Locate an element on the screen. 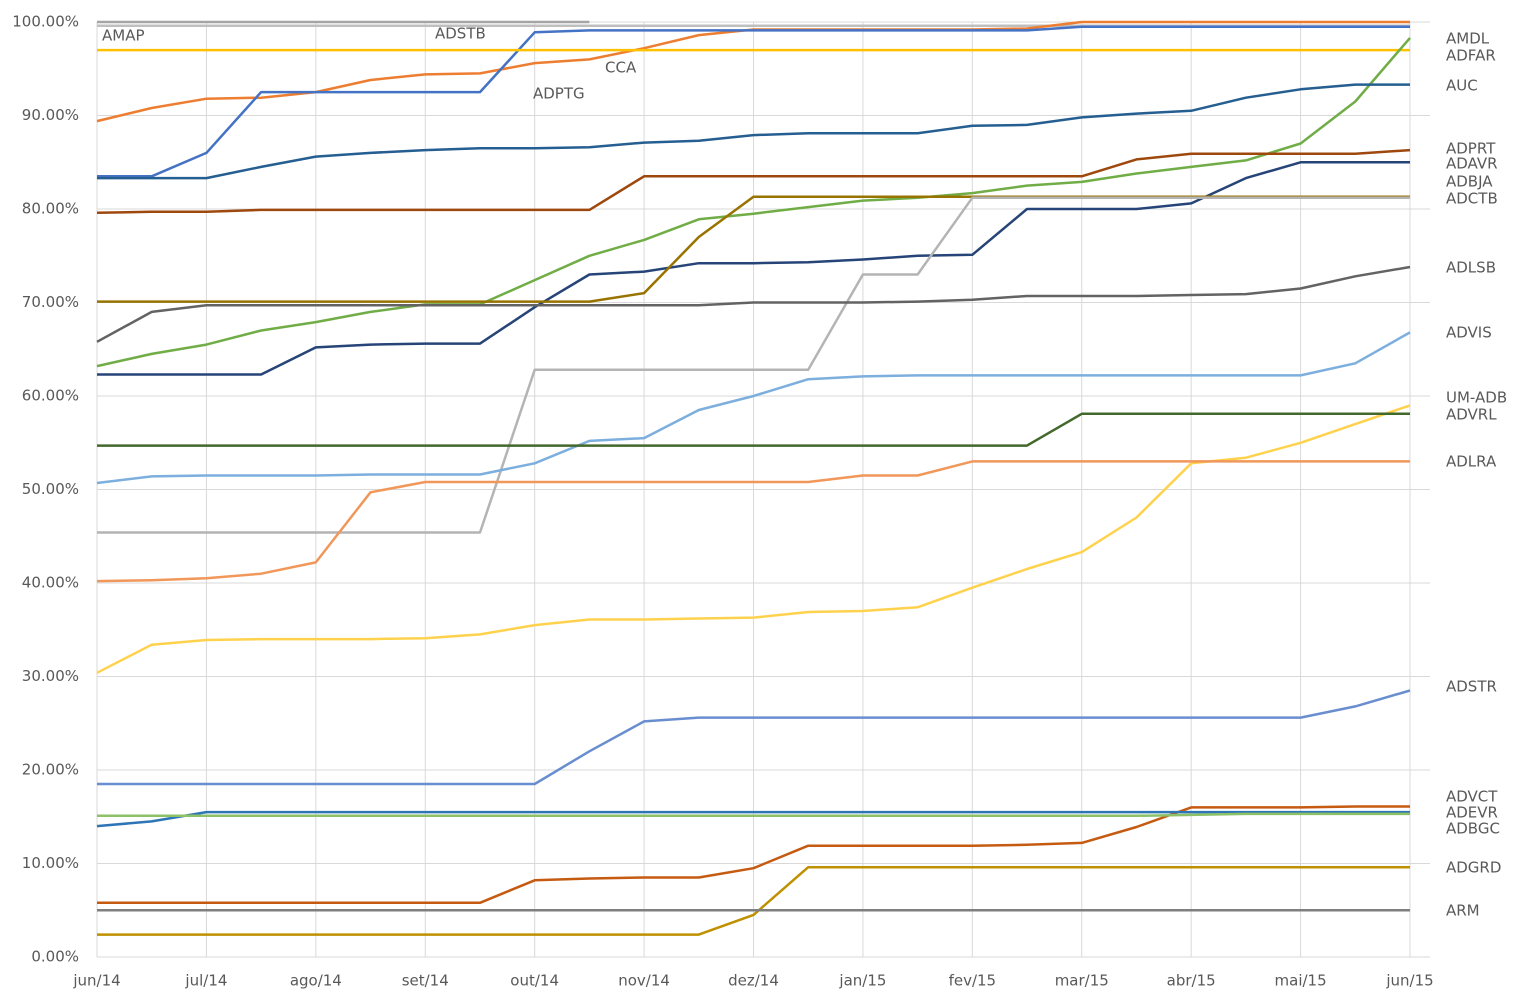  series-label: UM-ADB is located at coordinates (1476, 398).